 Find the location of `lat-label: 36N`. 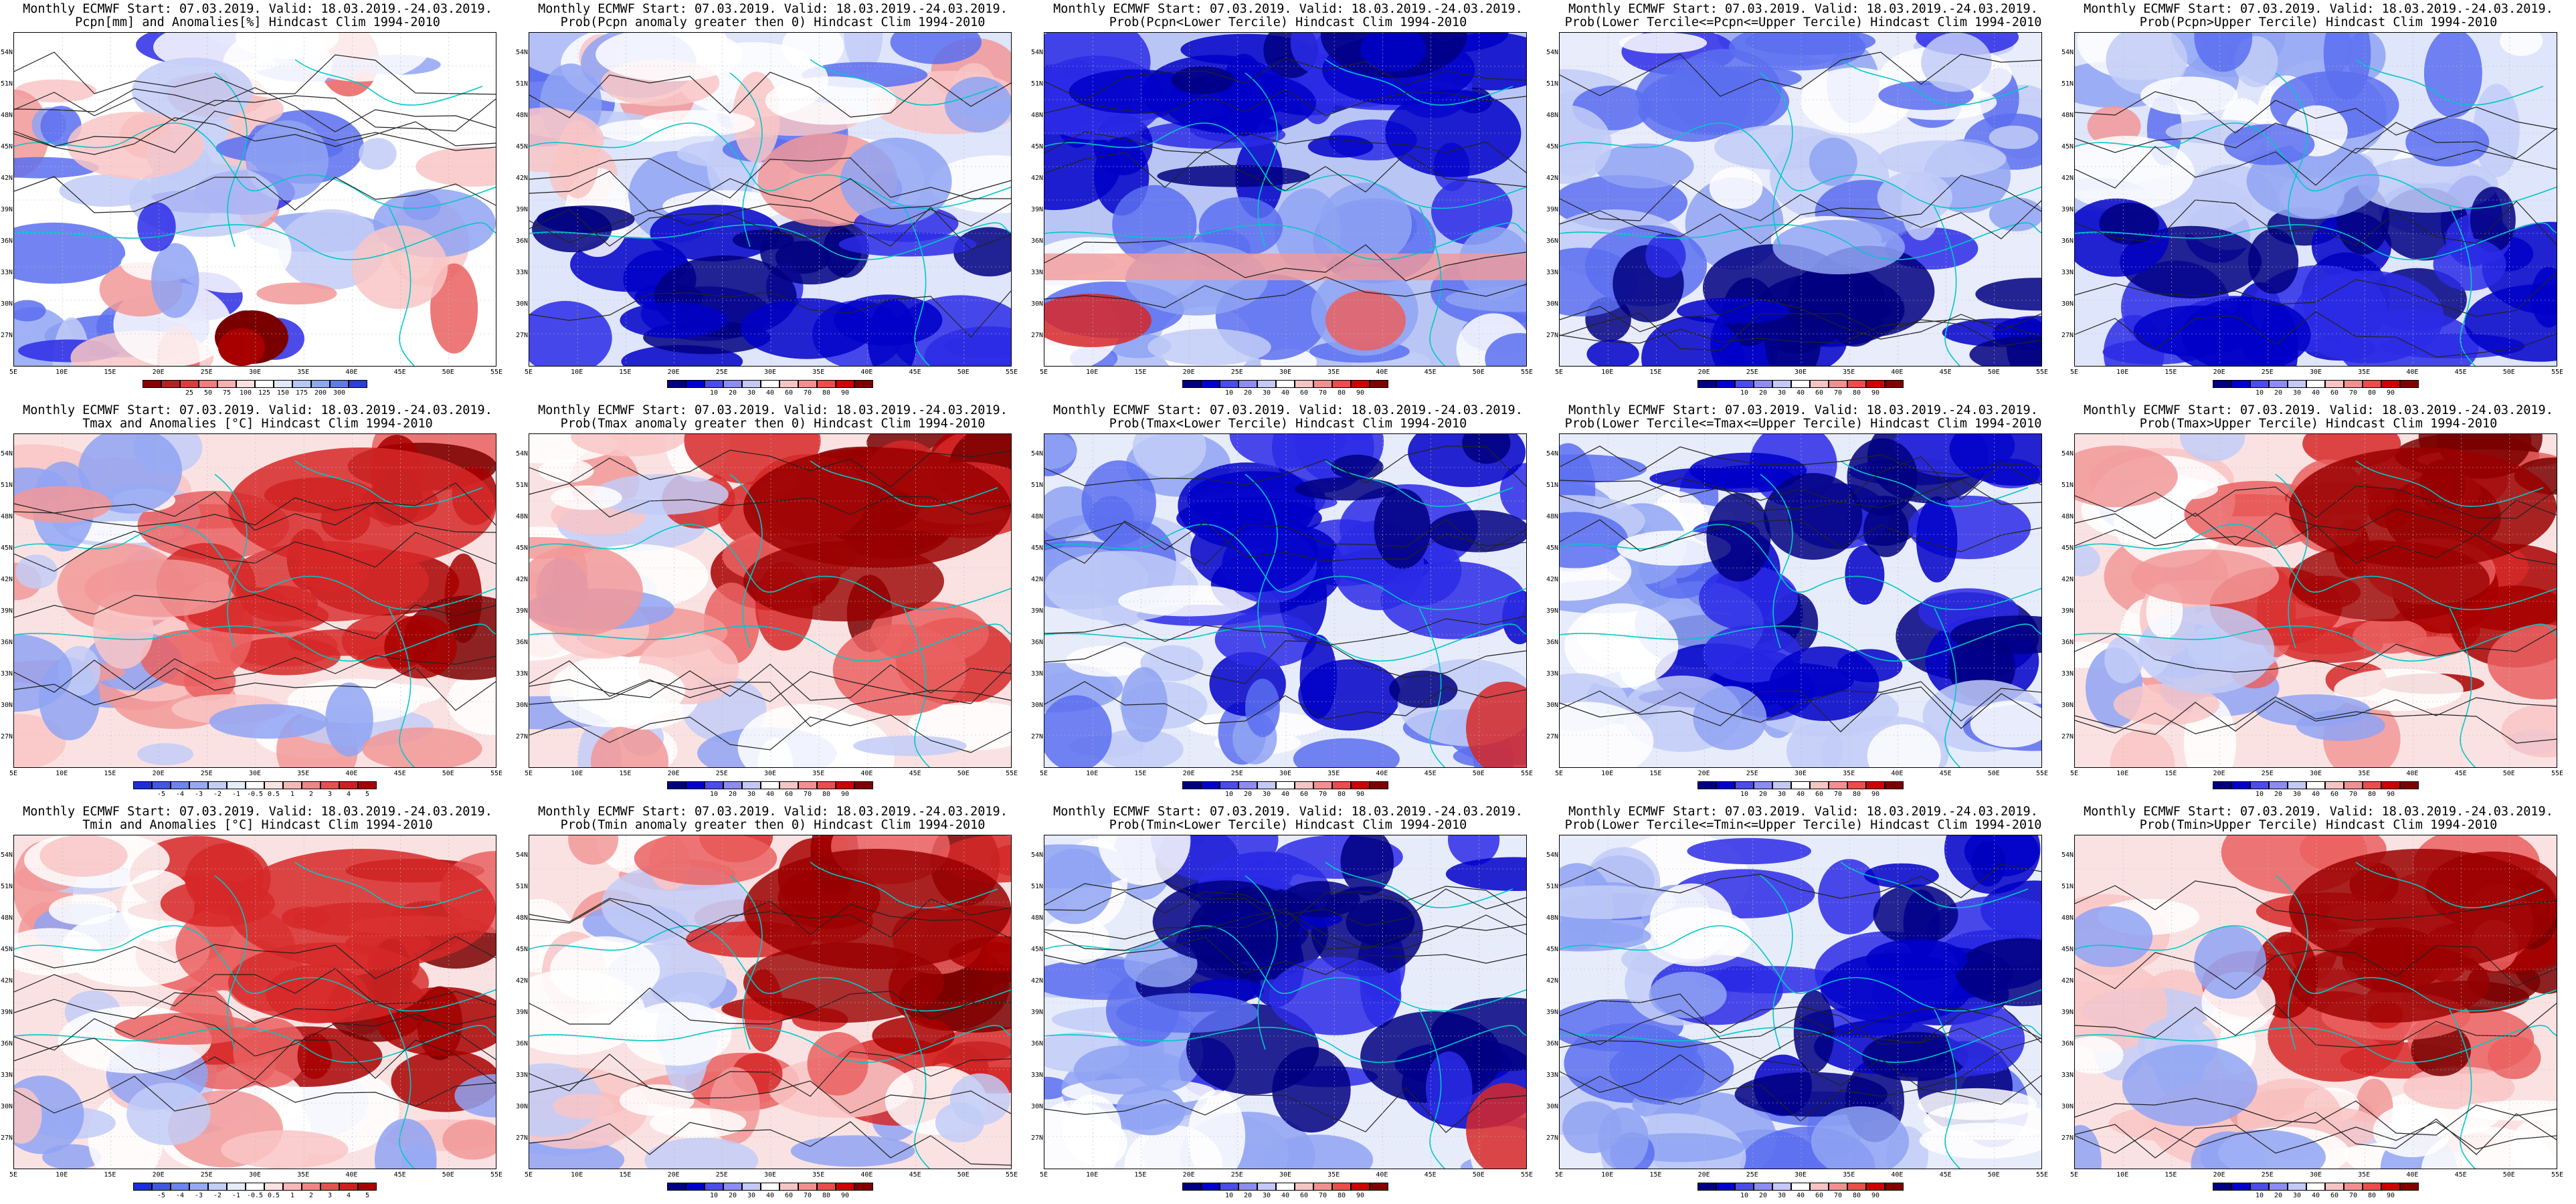

lat-label: 36N is located at coordinates (2067, 642).